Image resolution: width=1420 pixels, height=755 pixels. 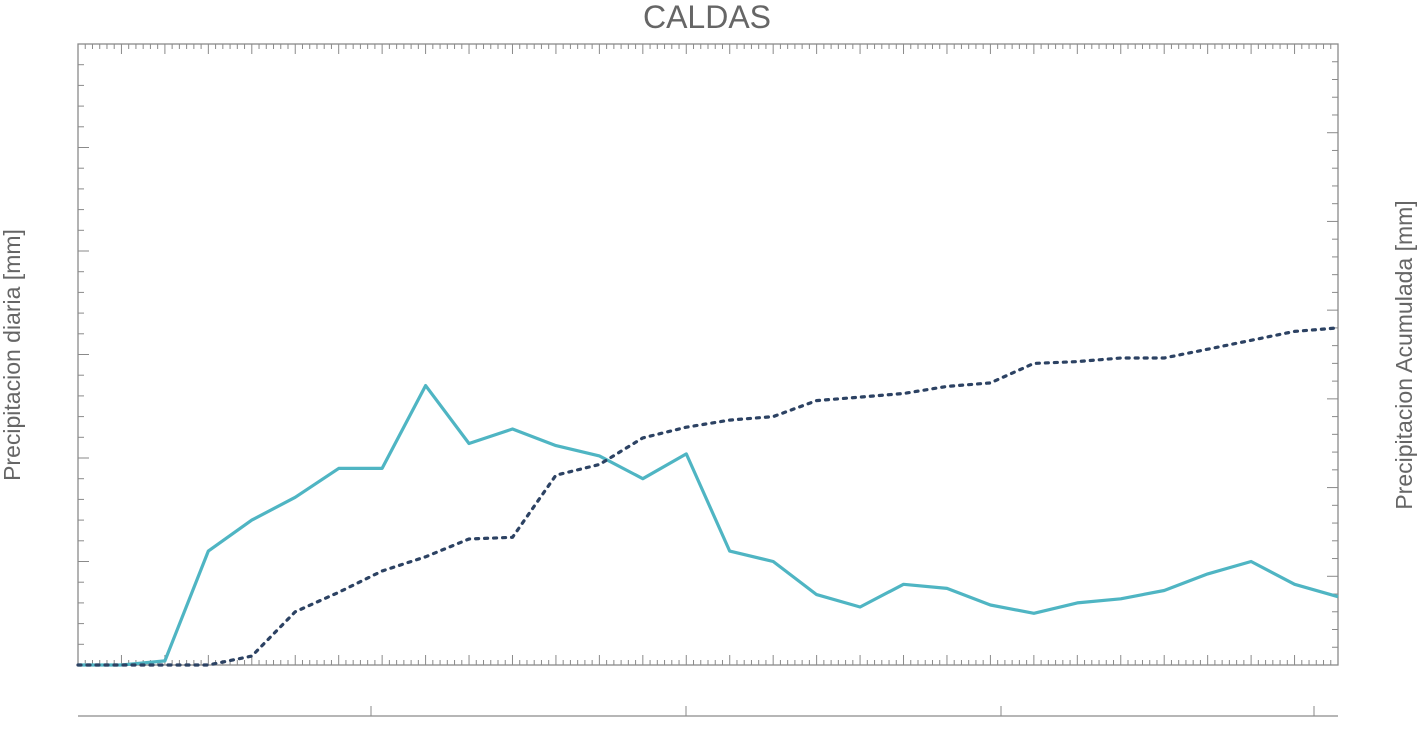 What do you see at coordinates (83, 354) in the screenshot?
I see `left-axis` at bounding box center [83, 354].